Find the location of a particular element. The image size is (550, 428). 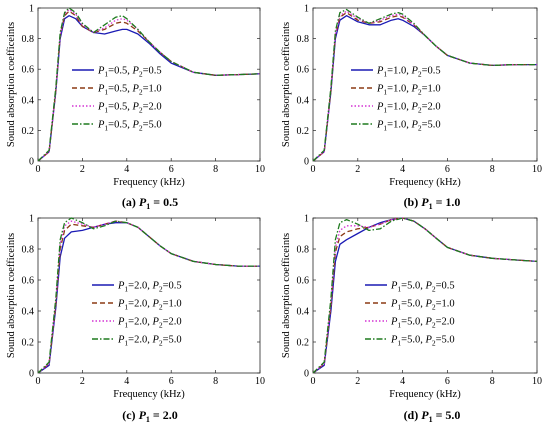

legend-entry: P1=0.5, P2=0.5 is located at coordinates (129, 72).